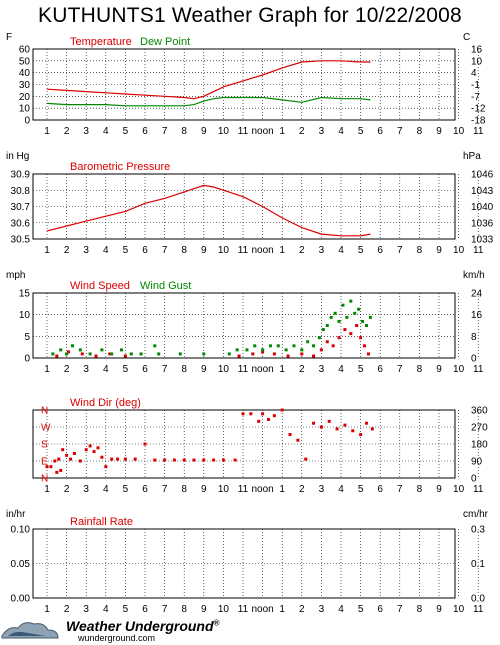 Image resolution: width=500 pixels, height=645 pixels. I want to click on unit-left: in Hg, so click(17, 156).